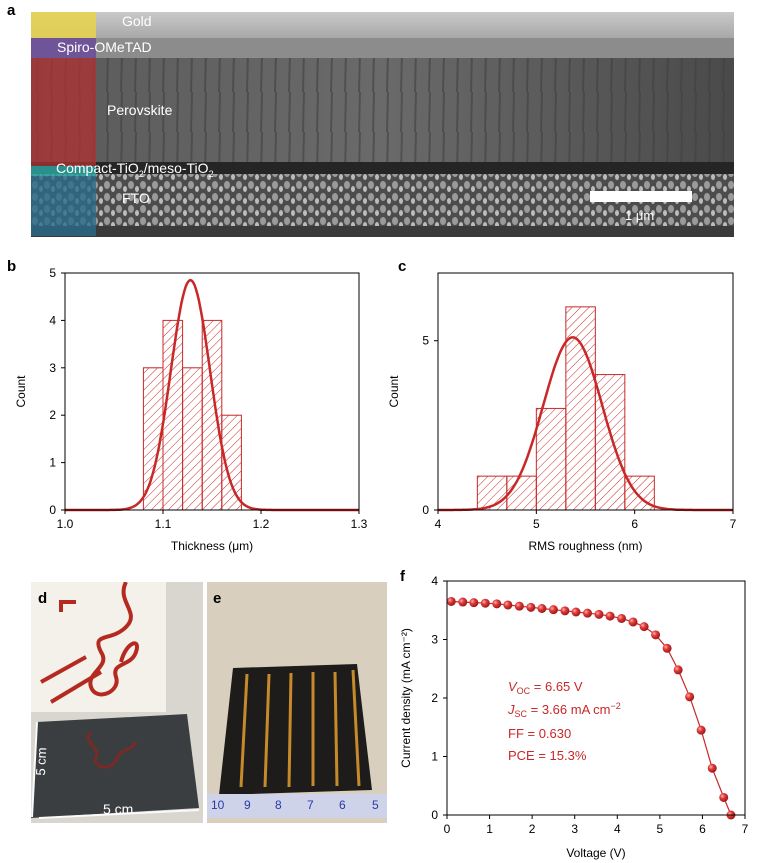  I want to click on layer-label-fto: FTO, so click(136, 198).